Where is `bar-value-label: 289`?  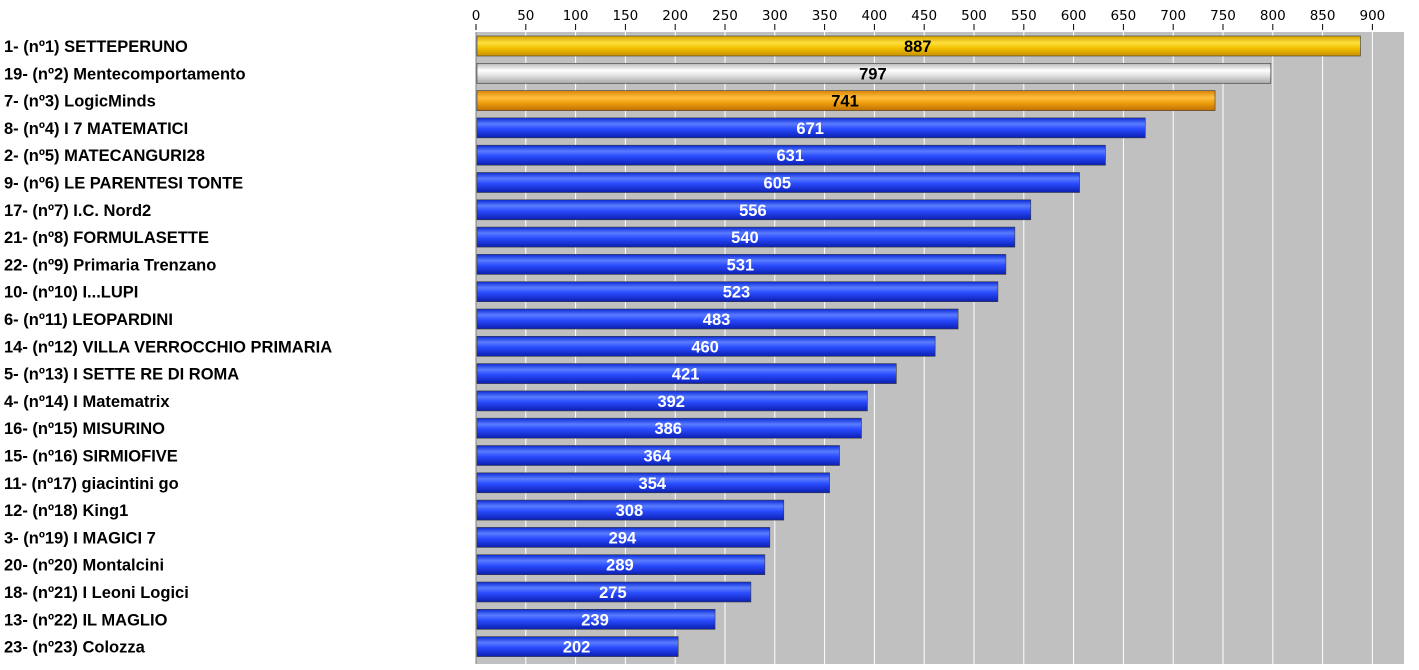
bar-value-label: 289 is located at coordinates (620, 566).